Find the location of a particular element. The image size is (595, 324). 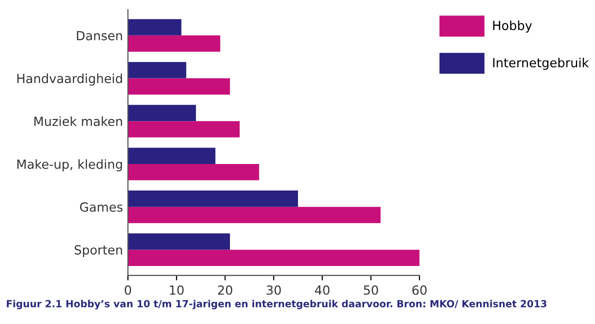

y-tick-label: Dansen is located at coordinates (99, 35).